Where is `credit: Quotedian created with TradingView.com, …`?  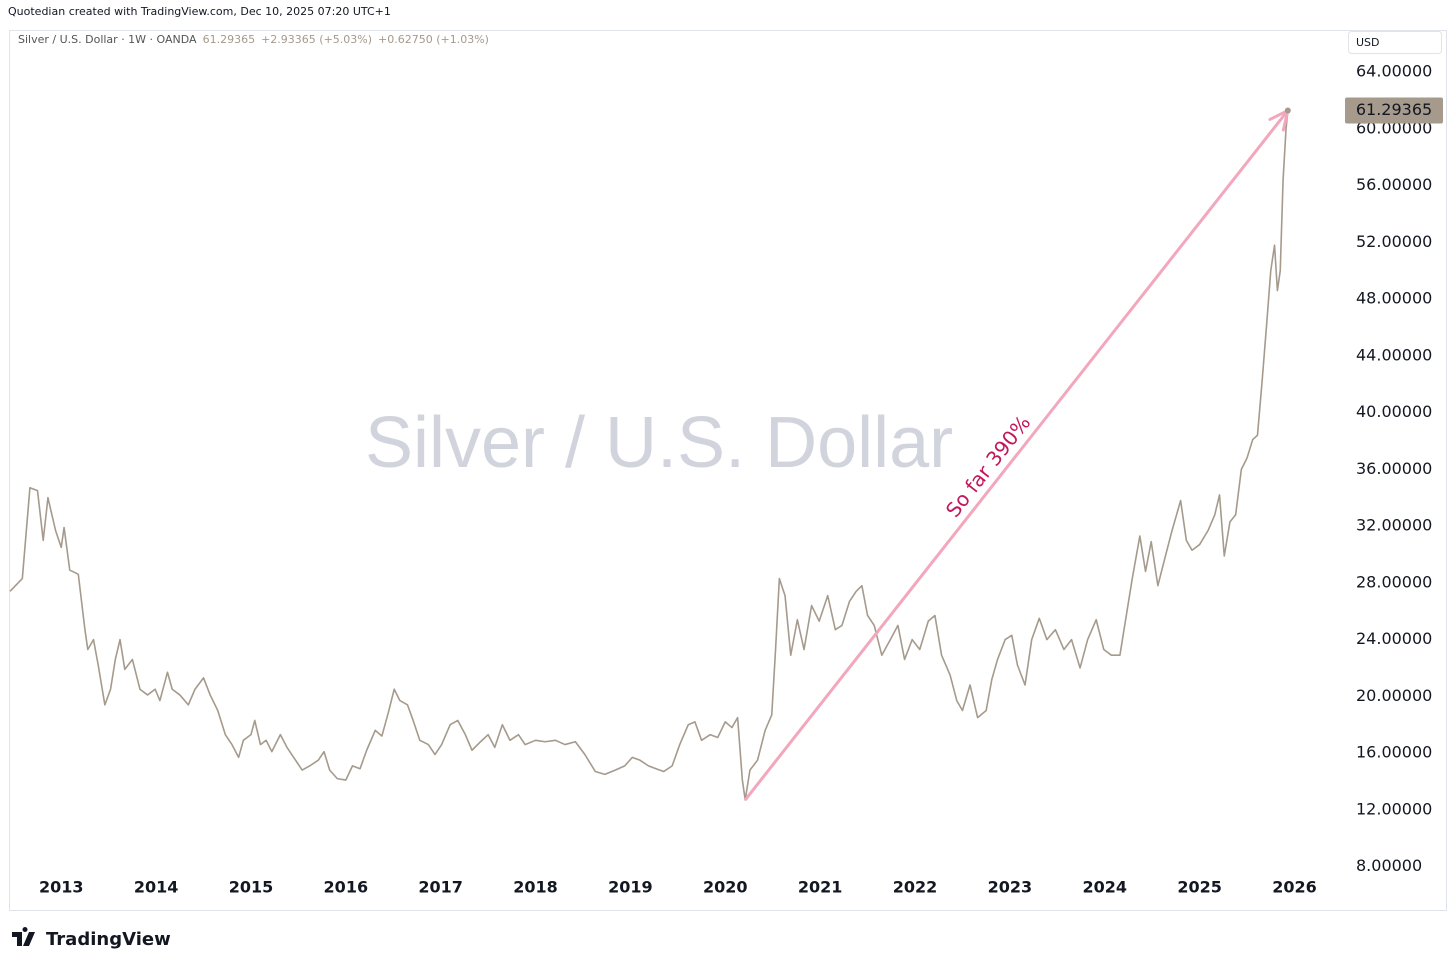
credit: Quotedian created with TradingView.com, … is located at coordinates (199, 11).